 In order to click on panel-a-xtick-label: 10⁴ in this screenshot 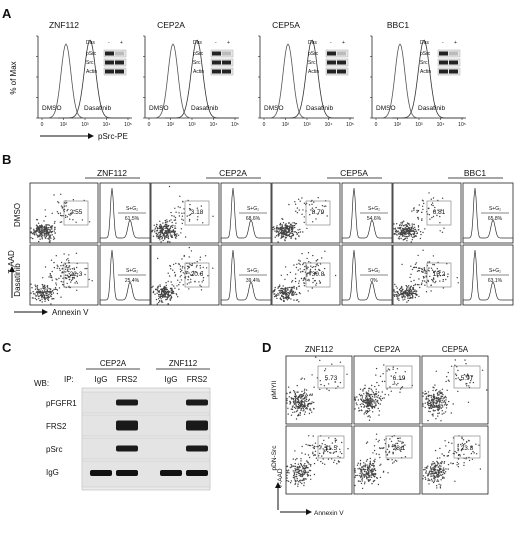, I will do `click(441, 125)`.